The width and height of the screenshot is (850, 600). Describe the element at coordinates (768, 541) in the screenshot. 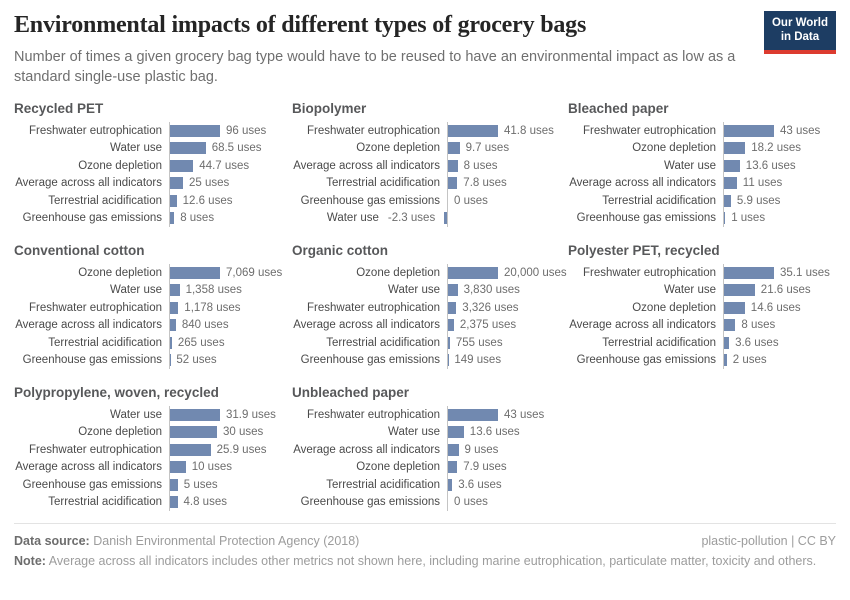

I see `license-link: plastic-pollution | CC BY` at that location.